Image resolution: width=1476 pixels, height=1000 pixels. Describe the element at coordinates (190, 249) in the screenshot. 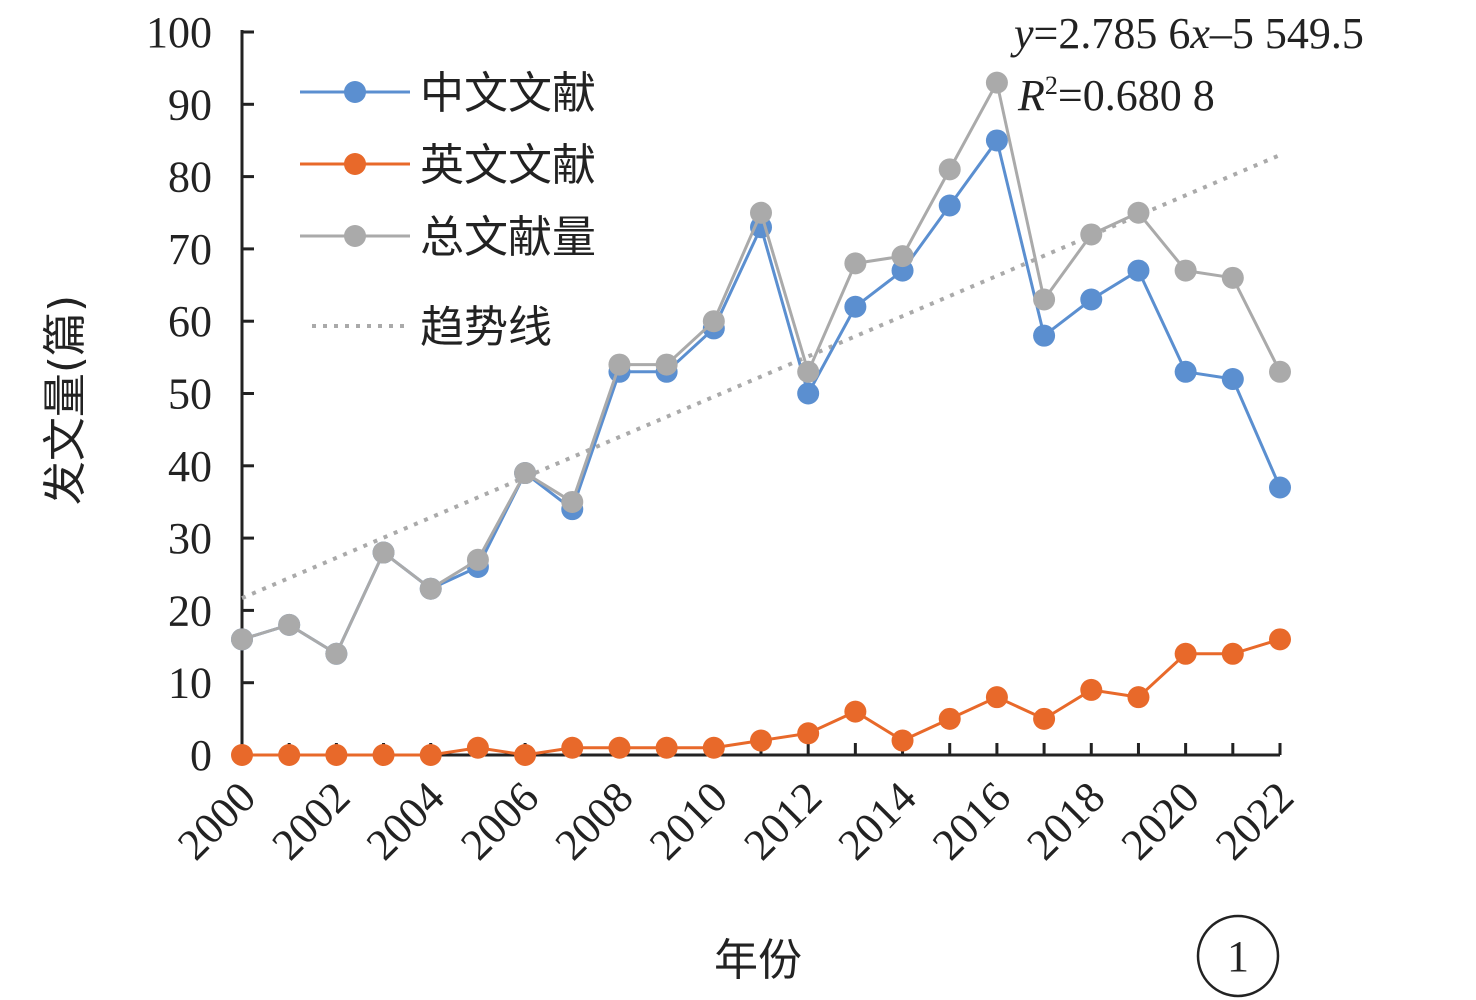

I see `y-tick-label: 70` at that location.